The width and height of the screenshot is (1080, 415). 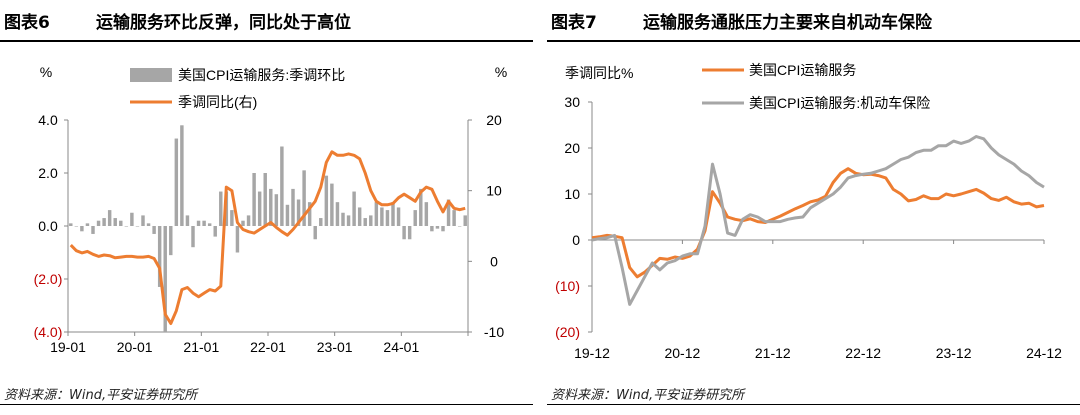 What do you see at coordinates (494, 120) in the screenshot?
I see `right-tick-label: 20` at bounding box center [494, 120].